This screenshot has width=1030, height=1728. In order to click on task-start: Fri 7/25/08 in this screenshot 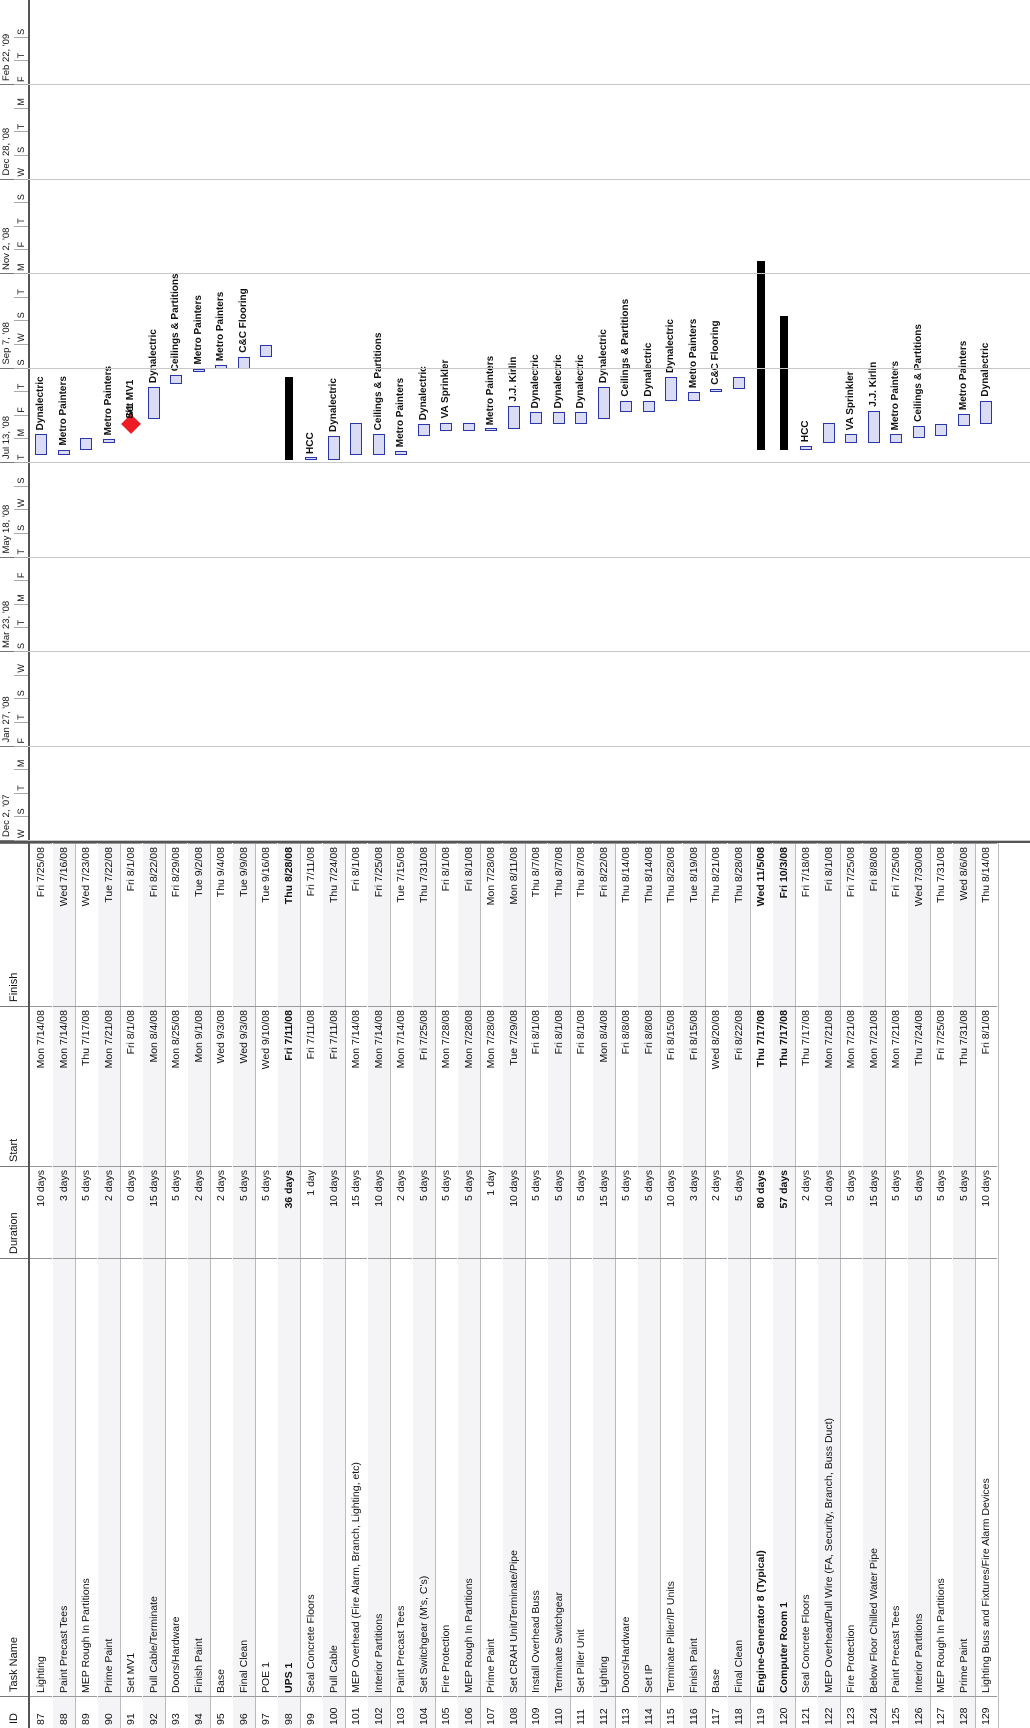, I will do `click(423, 1086)`.